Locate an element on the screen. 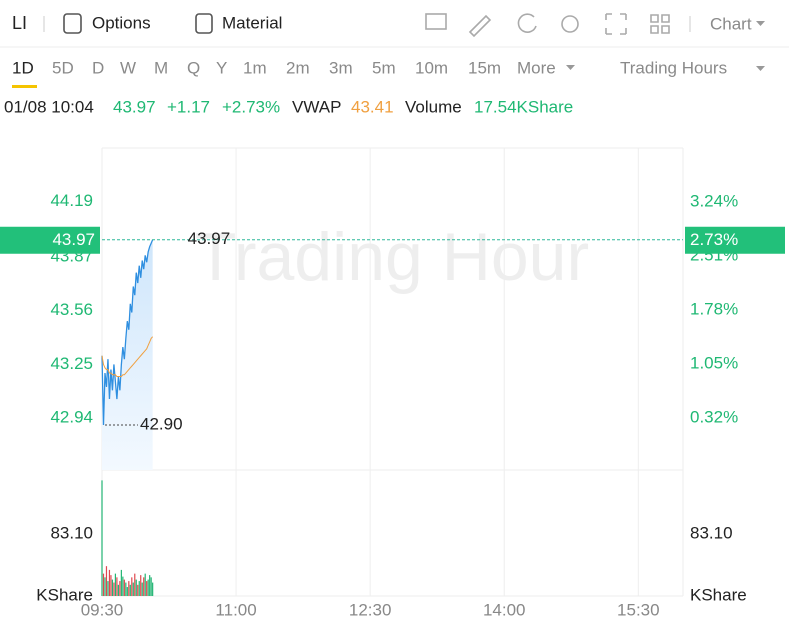 The width and height of the screenshot is (789, 632). change: +1.17 is located at coordinates (188, 106).